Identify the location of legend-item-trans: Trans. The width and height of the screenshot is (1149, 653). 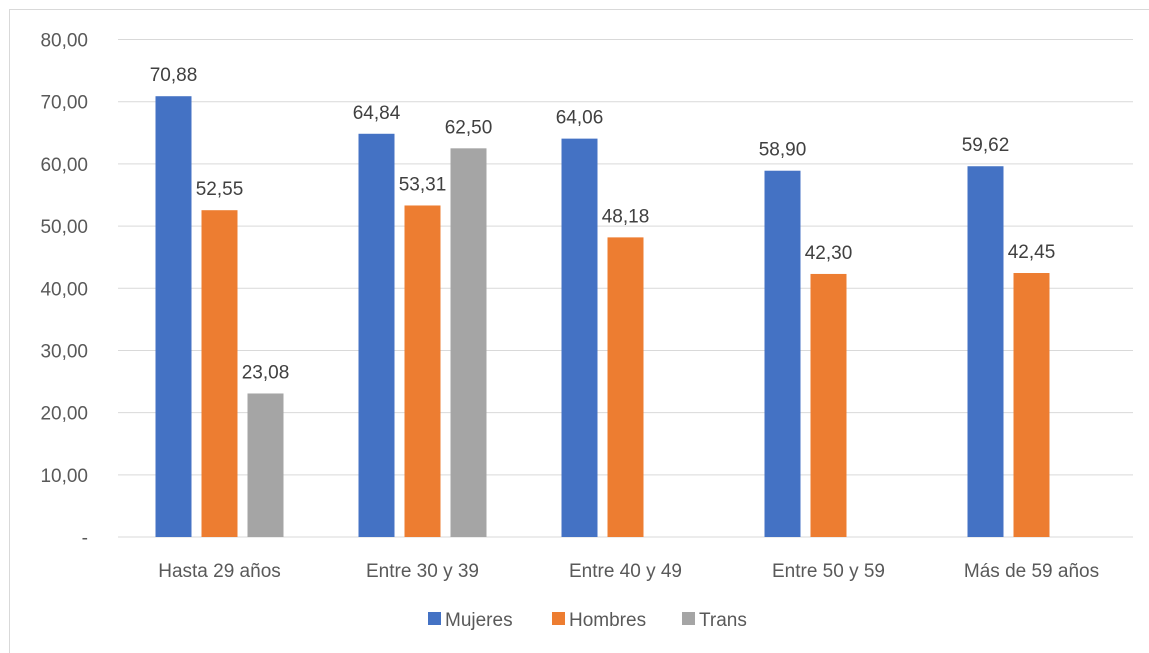
(714, 620).